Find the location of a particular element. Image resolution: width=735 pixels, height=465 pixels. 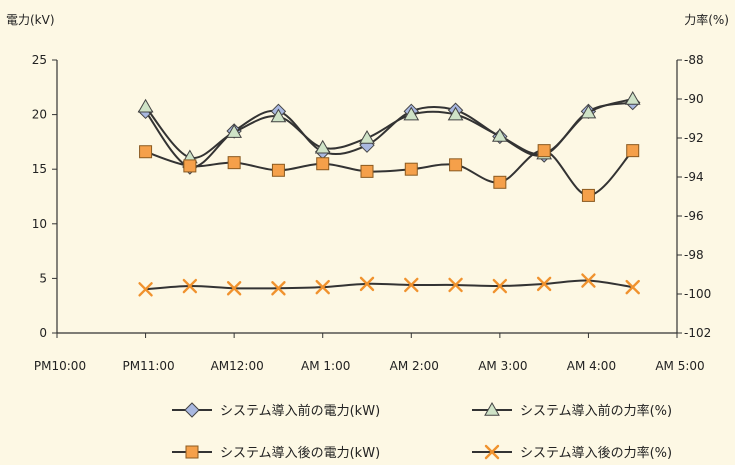

x-tick-label: AM 5:00 is located at coordinates (679, 366).